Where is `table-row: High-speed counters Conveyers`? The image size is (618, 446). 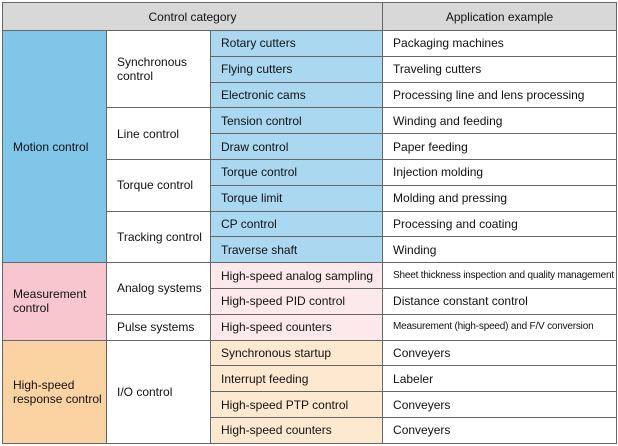 table-row: High-speed counters Conveyers is located at coordinates (310, 430).